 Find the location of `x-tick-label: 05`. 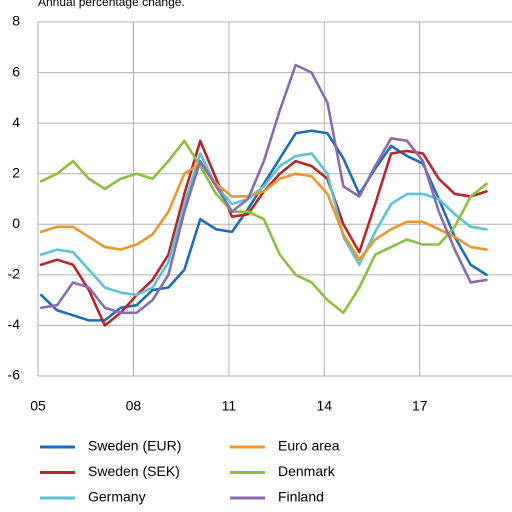

x-tick-label: 05 is located at coordinates (38, 406).